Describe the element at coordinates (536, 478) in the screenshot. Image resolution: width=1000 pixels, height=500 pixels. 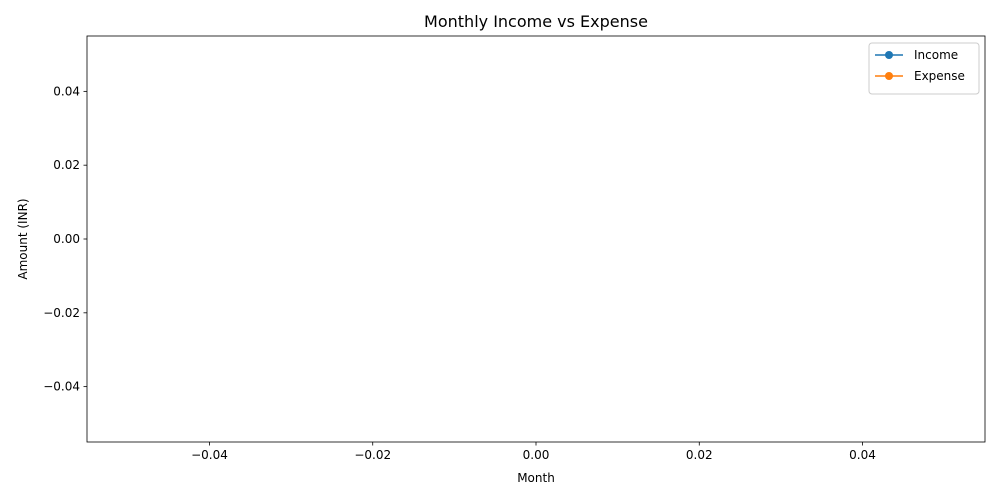
I see `x-axis-label: Month` at that location.